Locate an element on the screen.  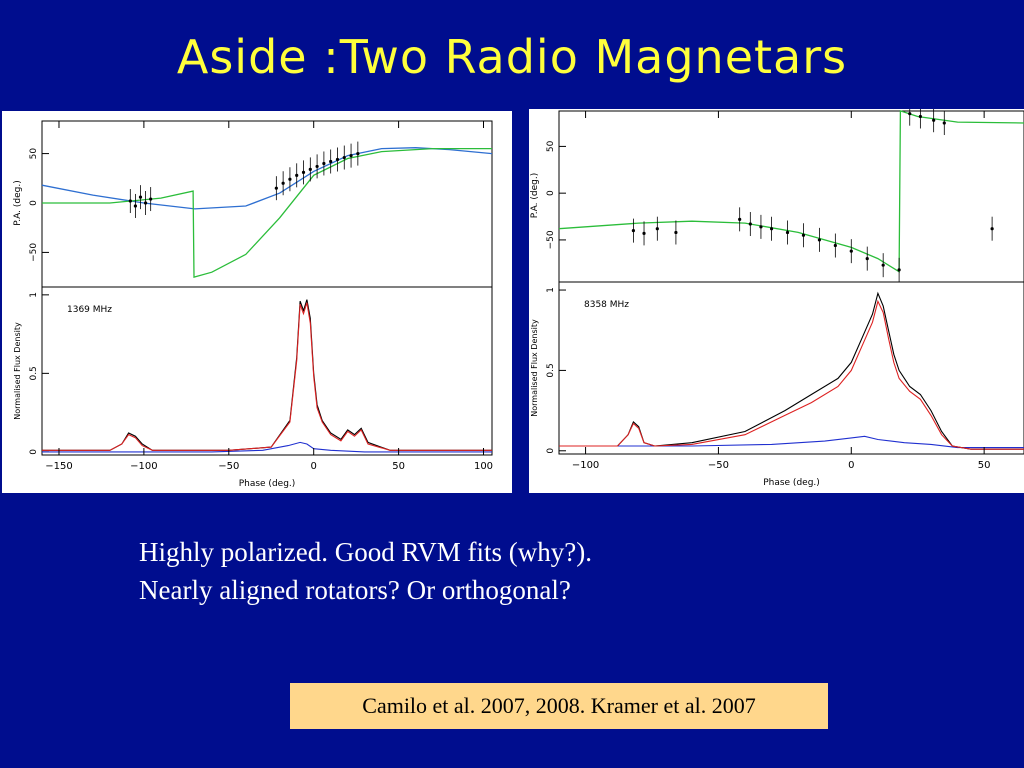
frequency-label: 1369 MHz is located at coordinates (89, 310).